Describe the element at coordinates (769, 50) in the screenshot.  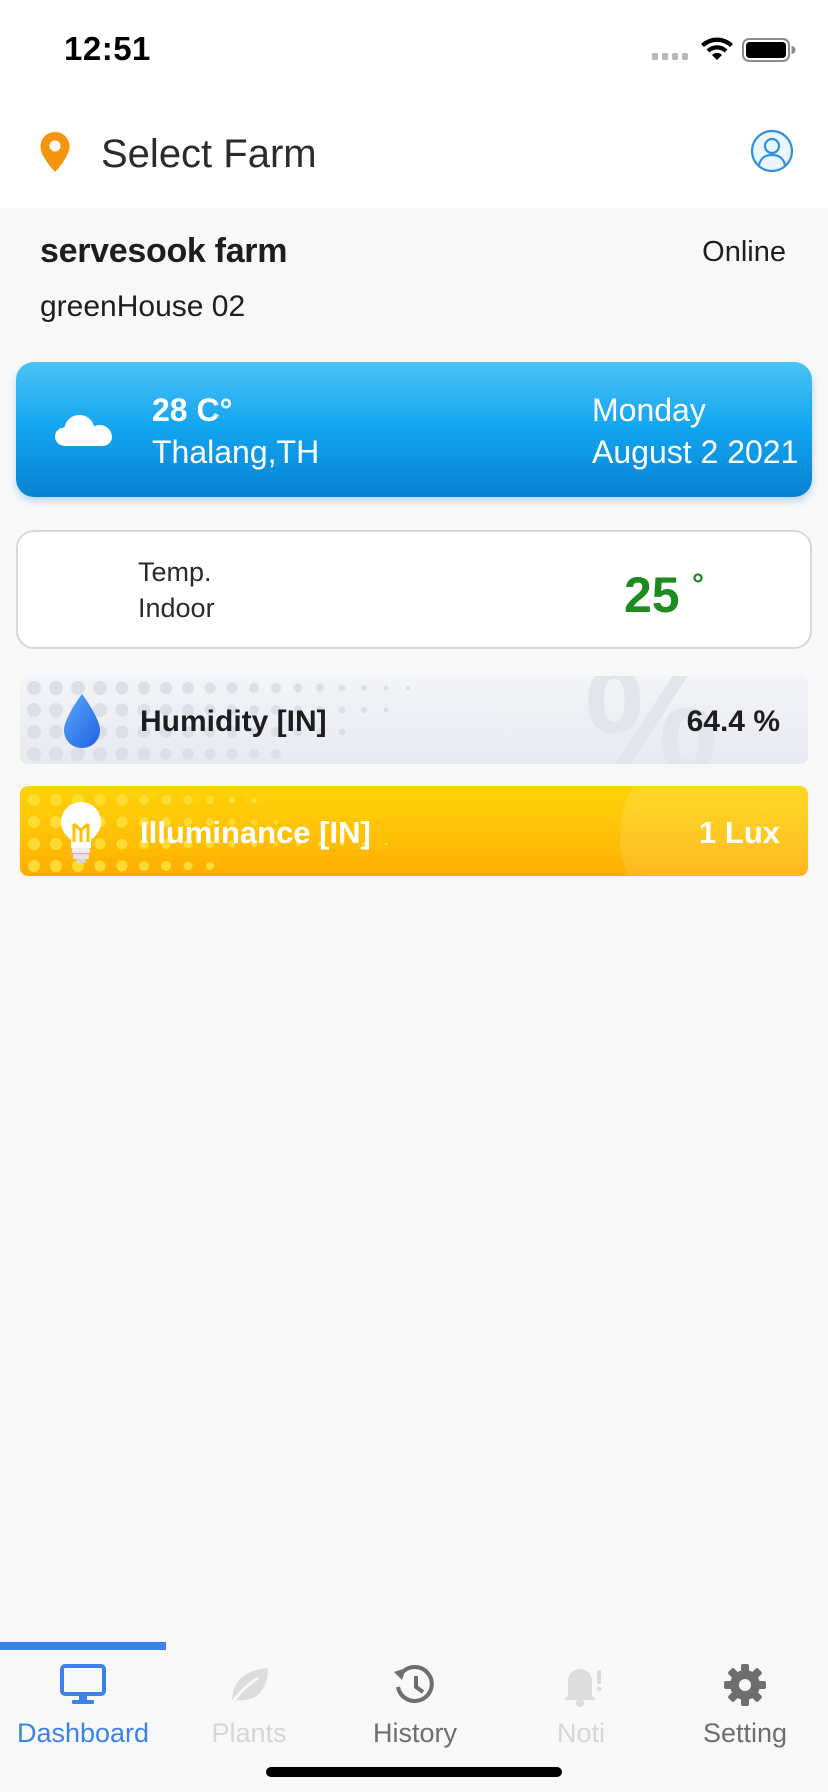
I see `battery-icon` at that location.